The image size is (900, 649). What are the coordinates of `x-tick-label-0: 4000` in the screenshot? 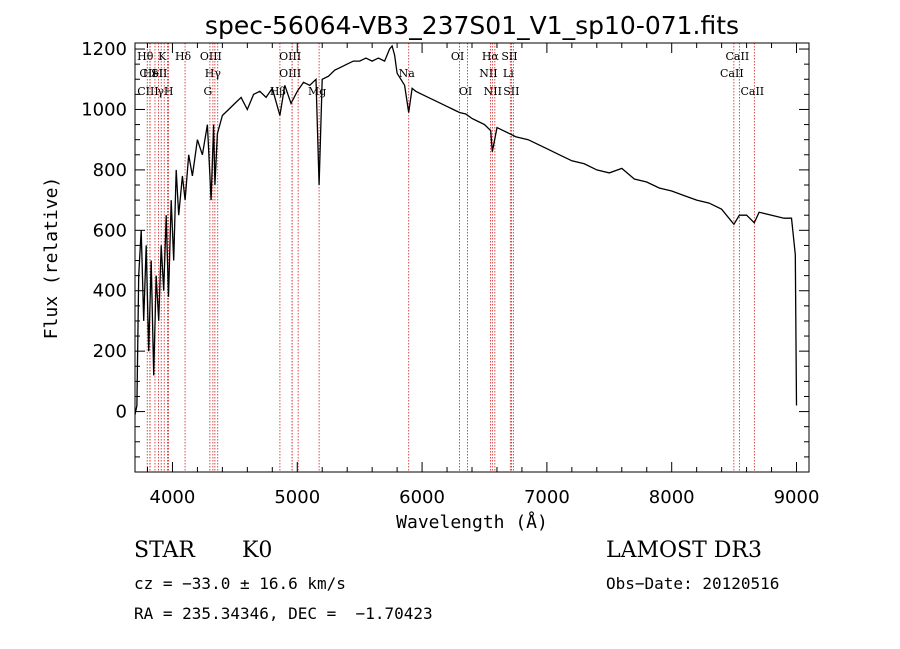 It's located at (173, 497).